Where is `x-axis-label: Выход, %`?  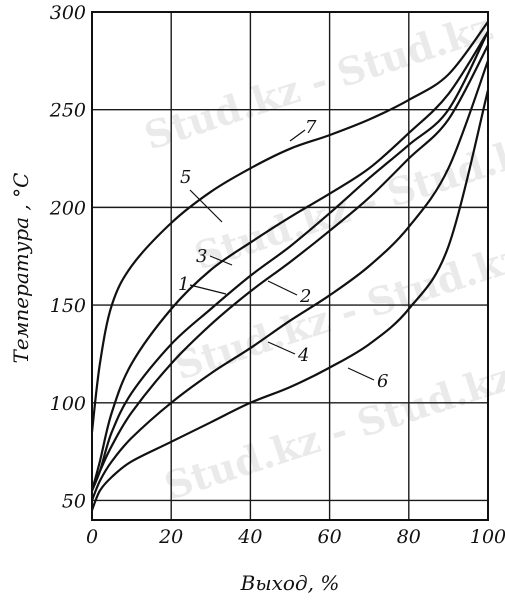 x-axis-label: Выход, % is located at coordinates (290, 583).